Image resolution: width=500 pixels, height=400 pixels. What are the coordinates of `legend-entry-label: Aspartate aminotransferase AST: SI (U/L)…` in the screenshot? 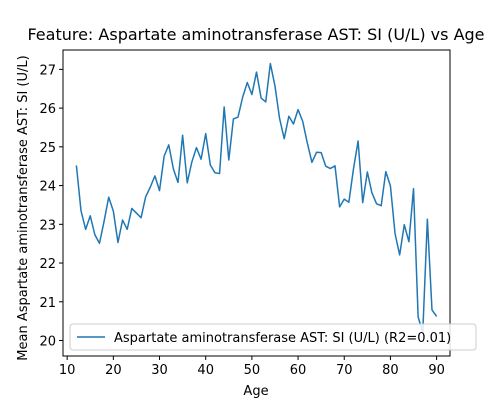 It's located at (282, 338).